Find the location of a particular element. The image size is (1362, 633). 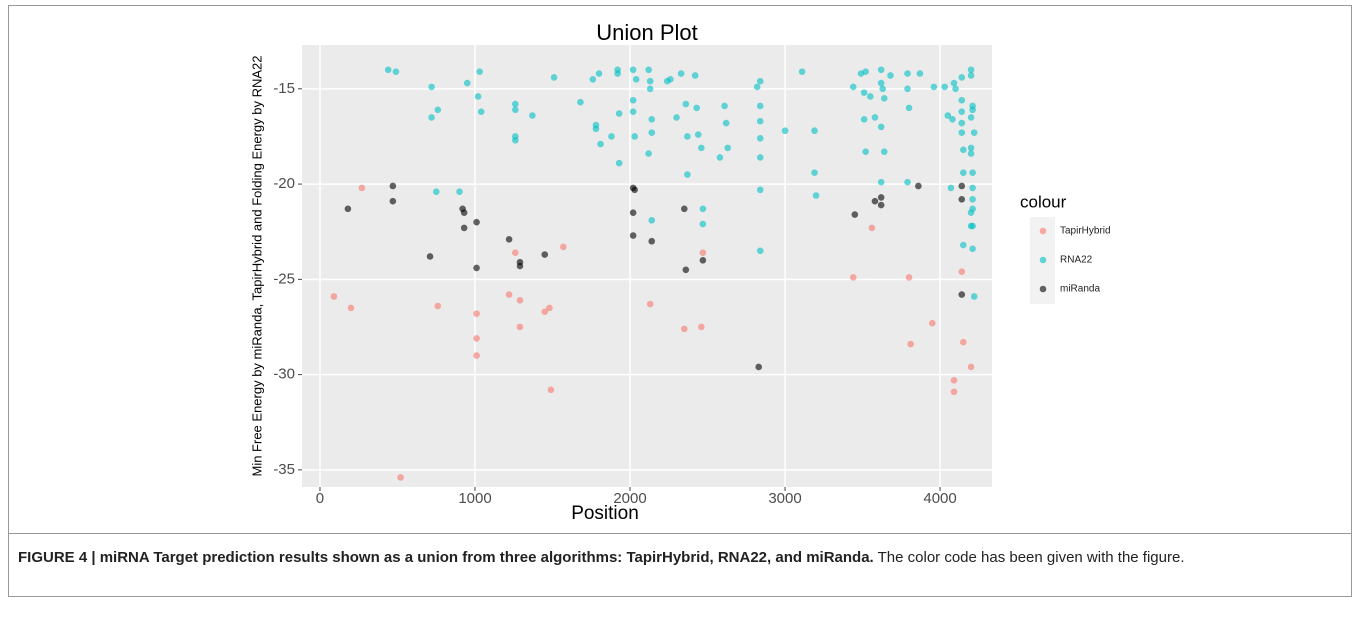

y-tick-label: -30 is located at coordinates (284, 374).